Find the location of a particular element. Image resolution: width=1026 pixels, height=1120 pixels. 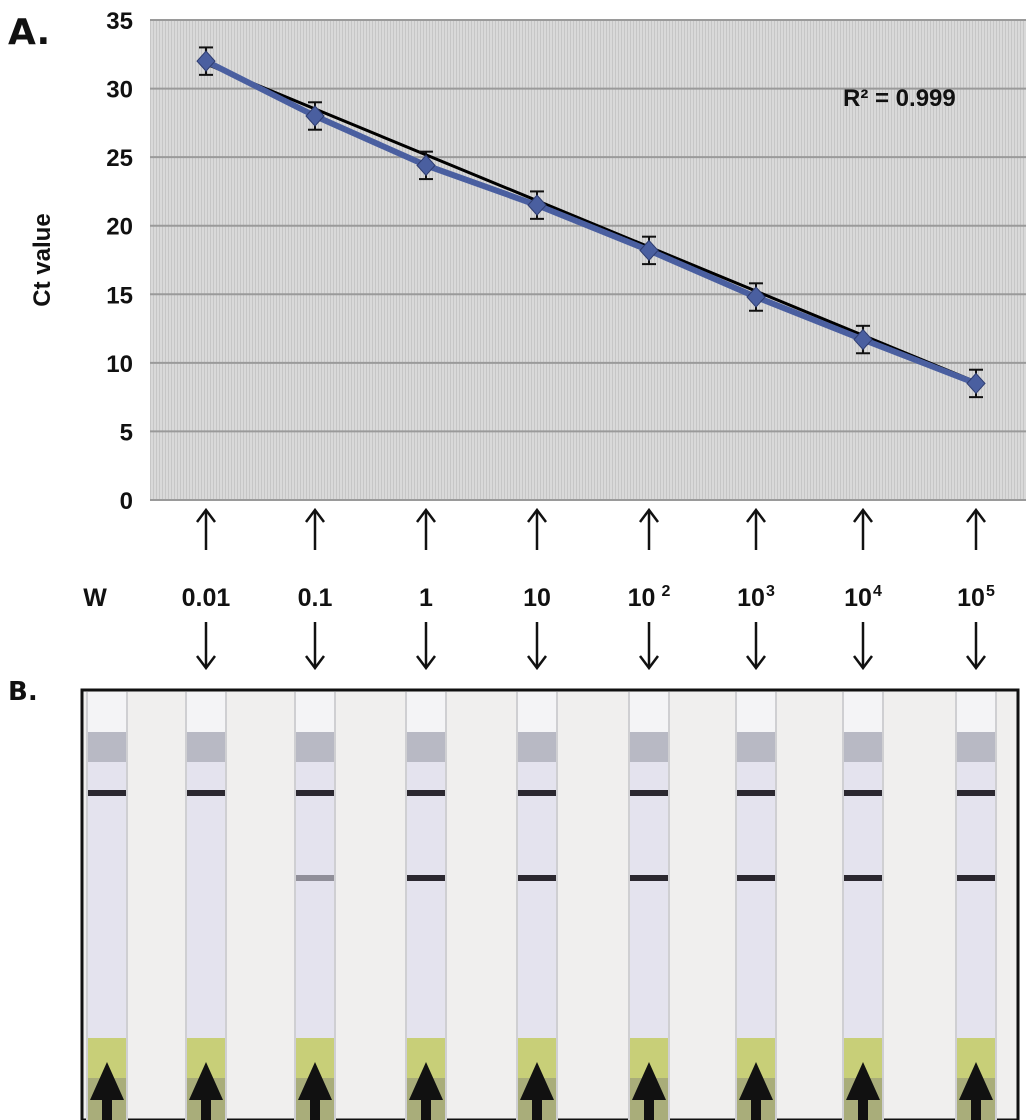

panel-a-label: A. is located at coordinates (29, 32).